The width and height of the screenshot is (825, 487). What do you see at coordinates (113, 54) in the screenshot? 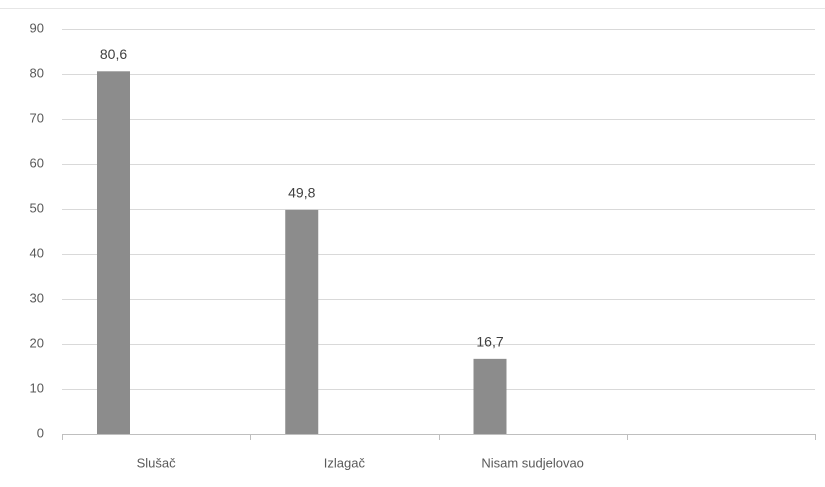
I see `value-label: 80,6` at bounding box center [113, 54].